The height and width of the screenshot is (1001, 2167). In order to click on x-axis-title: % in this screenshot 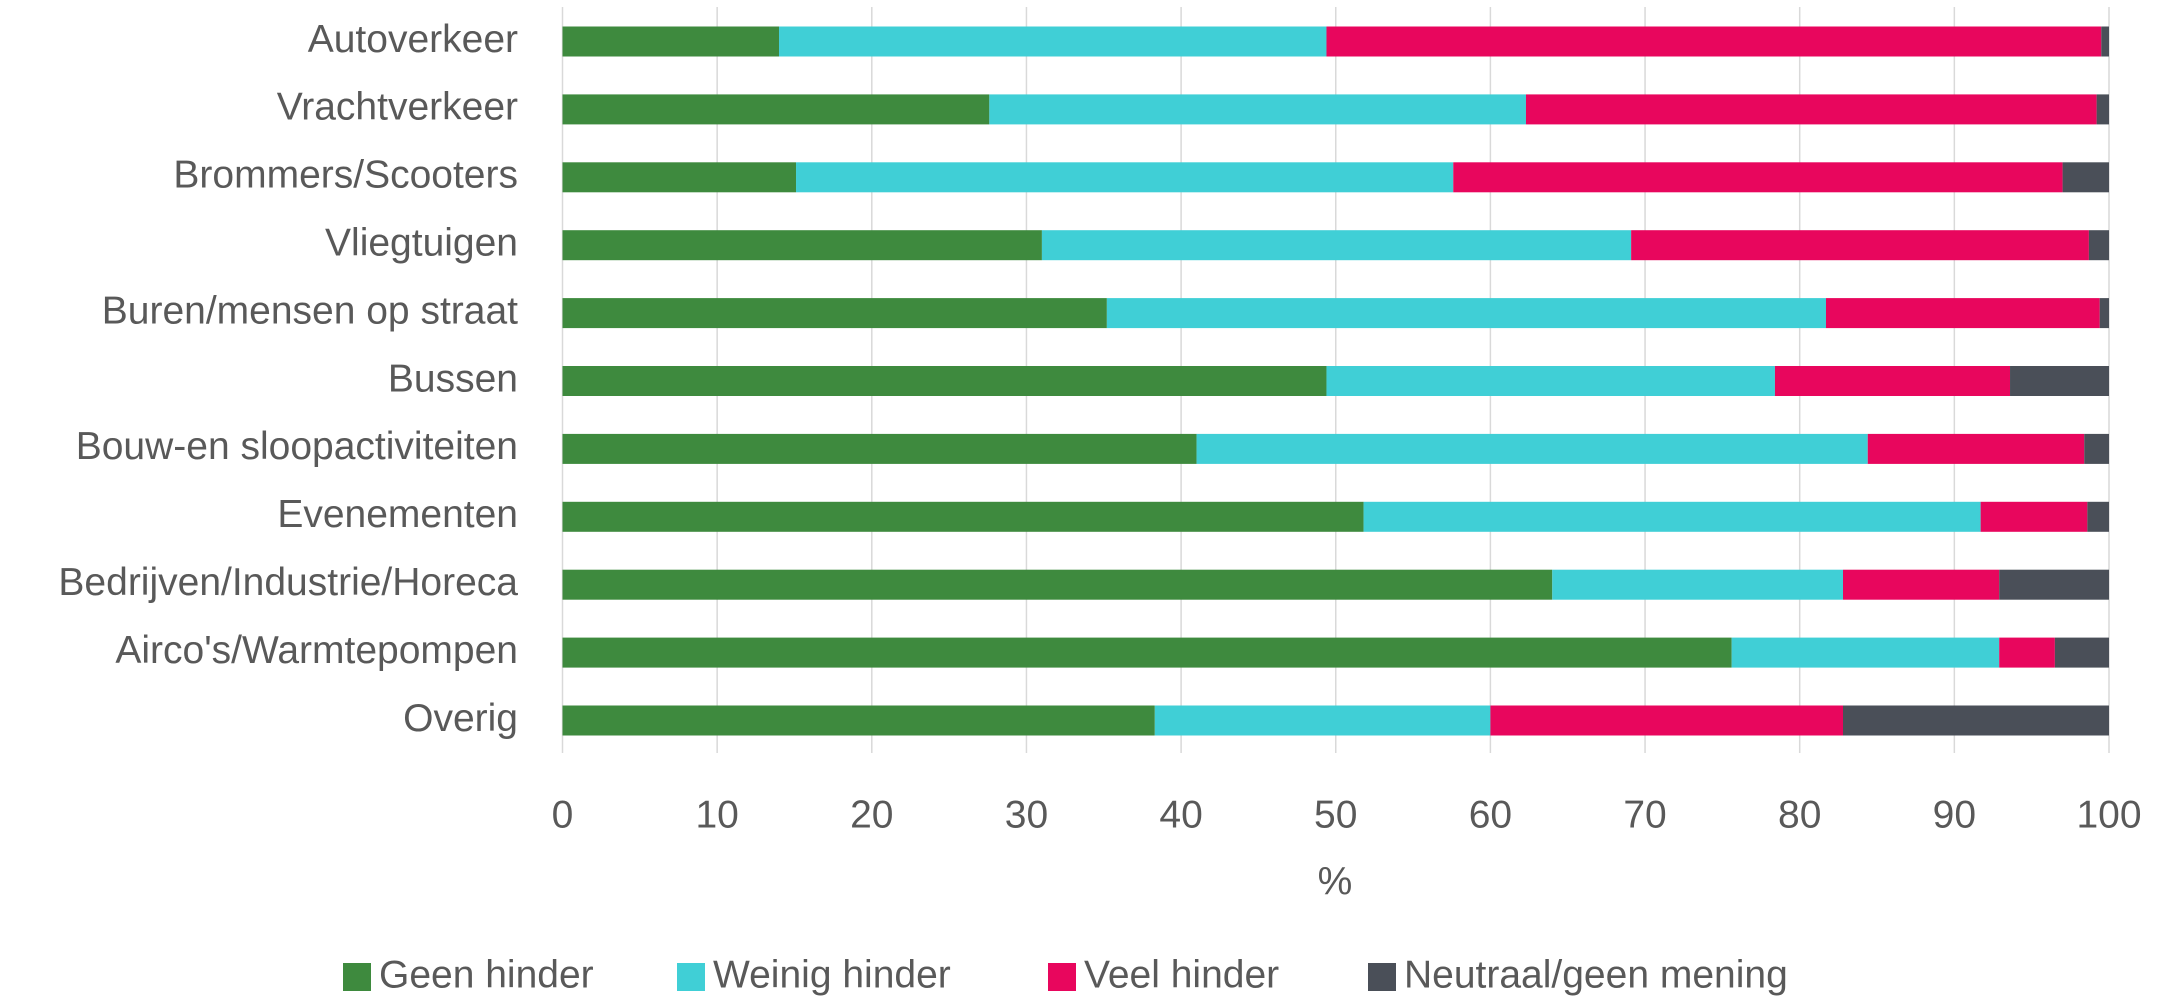, I will do `click(1335, 881)`.